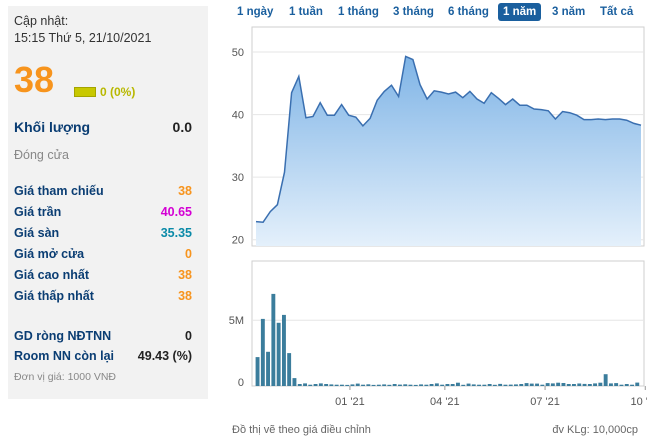 This screenshot has height=443, width=647. What do you see at coordinates (413, 12) in the screenshot?
I see `range-tab: 3 tháng` at bounding box center [413, 12].